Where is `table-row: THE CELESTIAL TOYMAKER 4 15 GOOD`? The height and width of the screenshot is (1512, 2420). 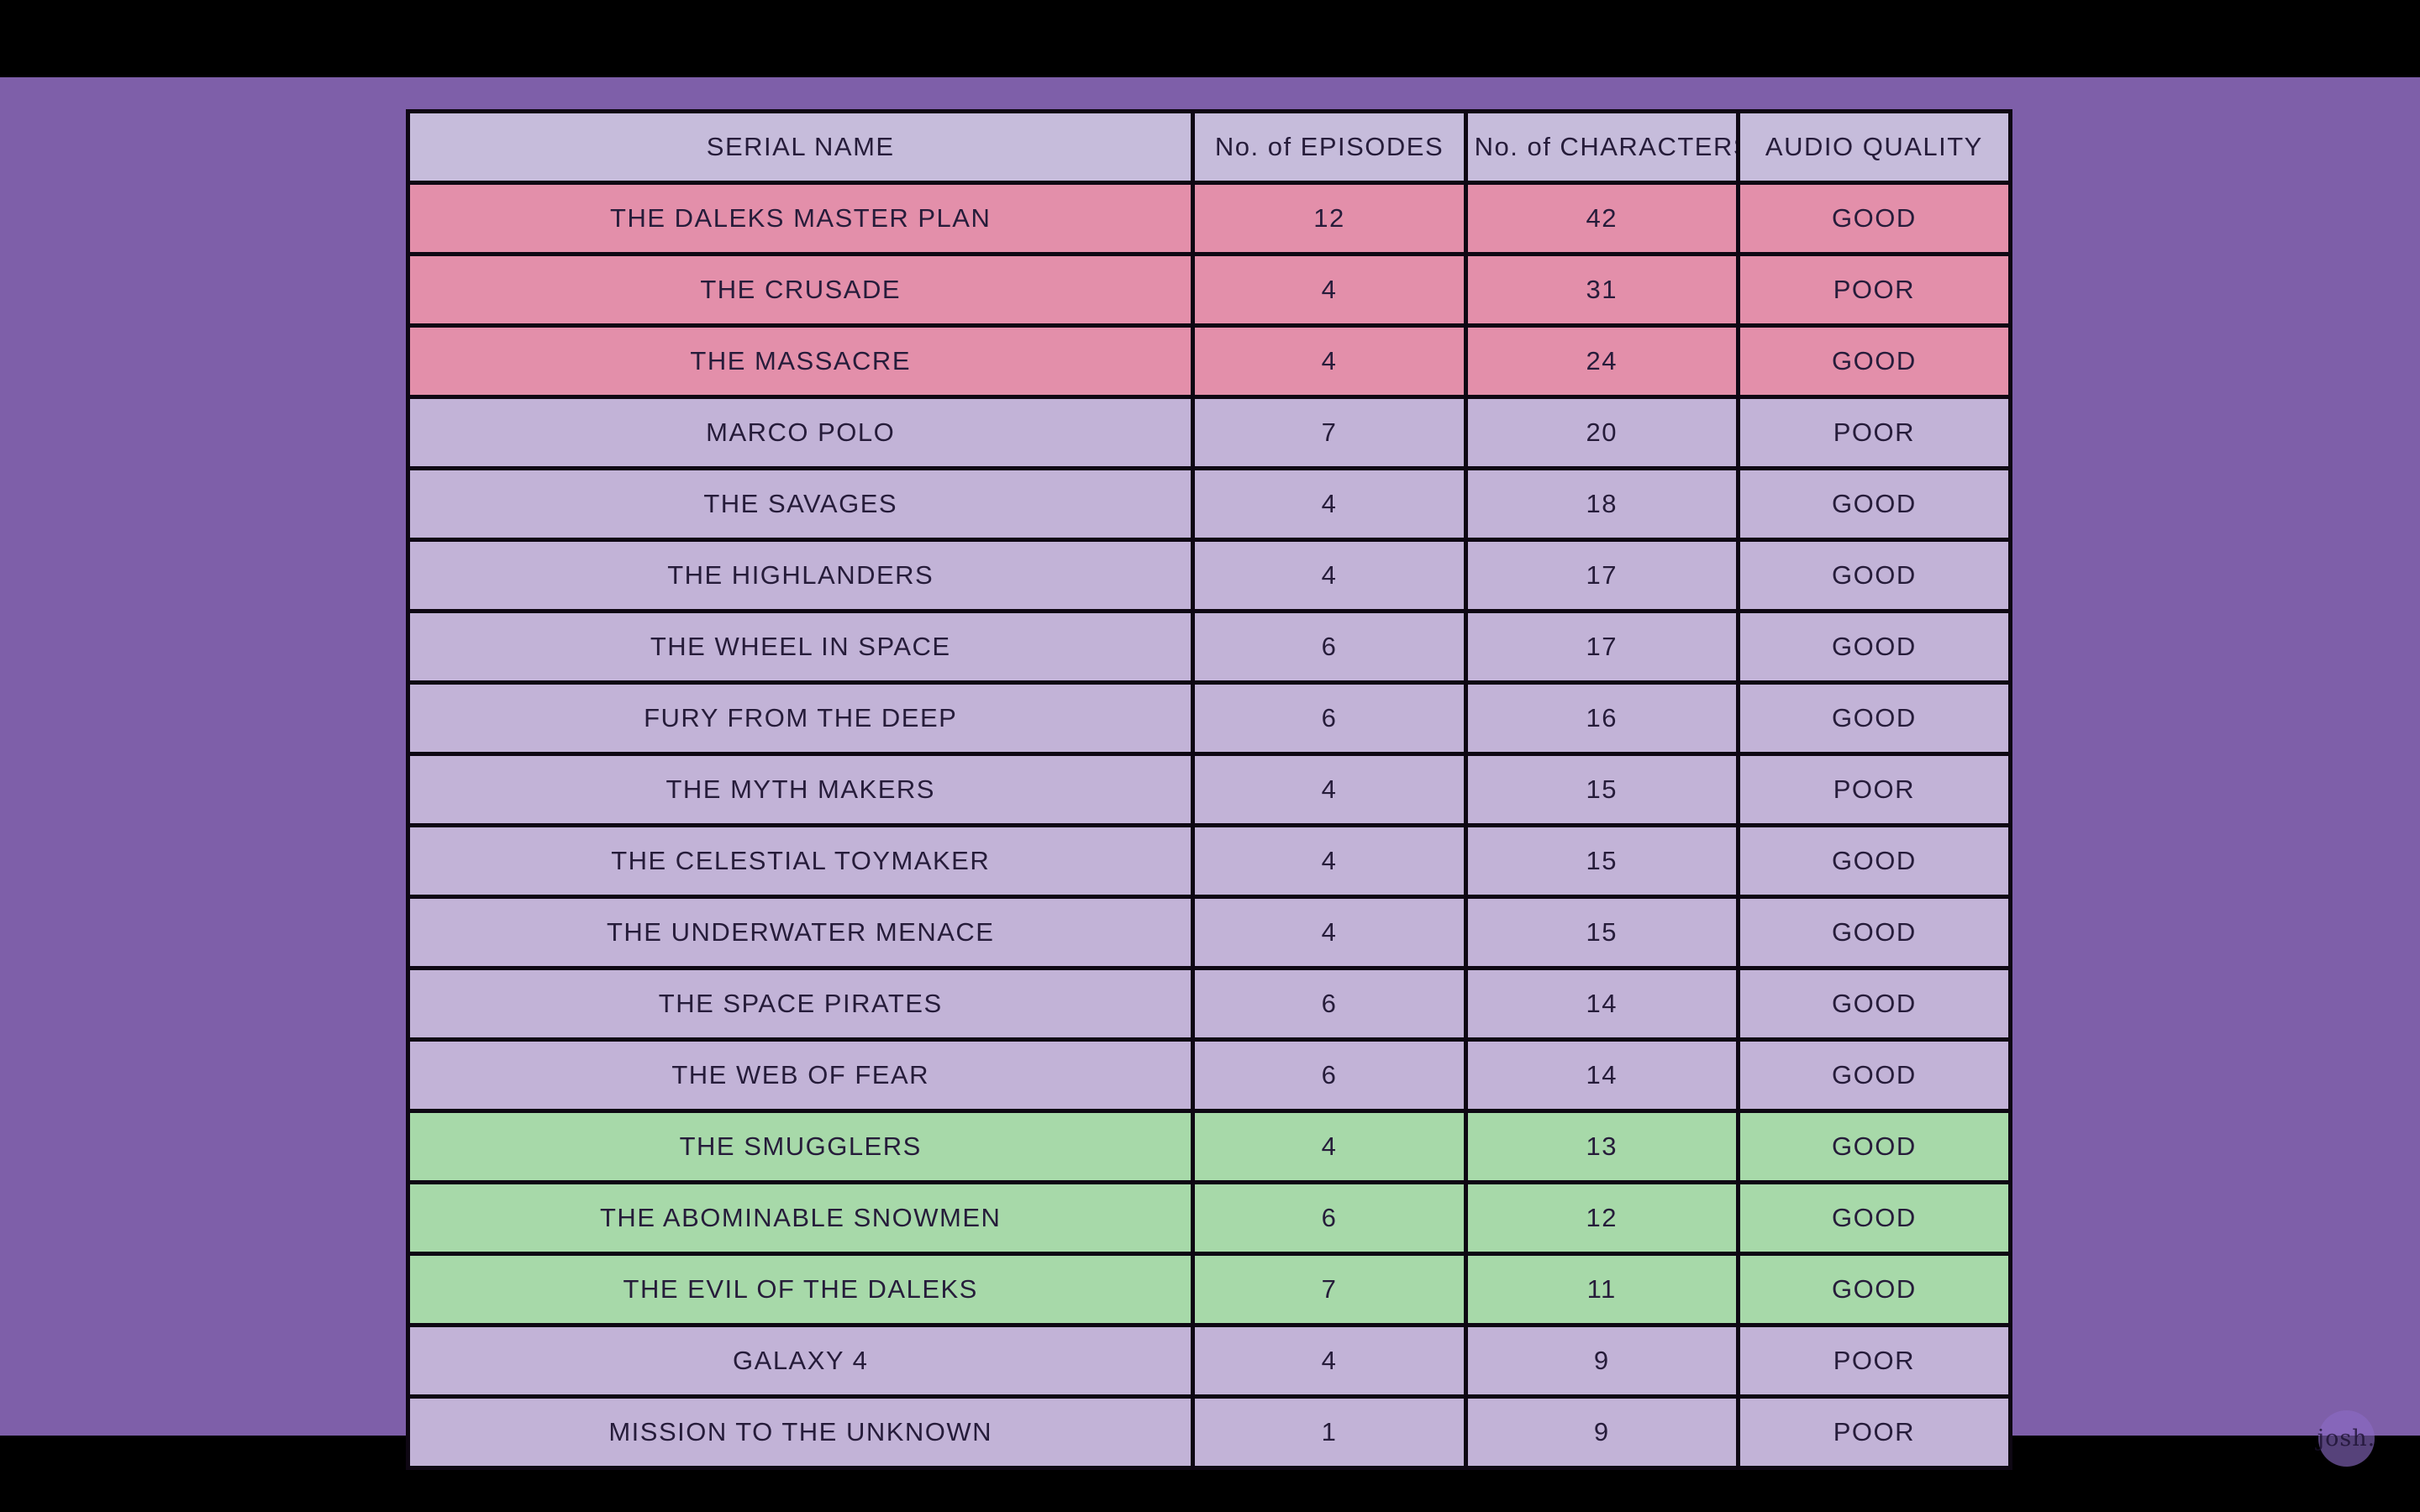 table-row: THE CELESTIAL TOYMAKER 4 15 GOOD is located at coordinates (1209, 861).